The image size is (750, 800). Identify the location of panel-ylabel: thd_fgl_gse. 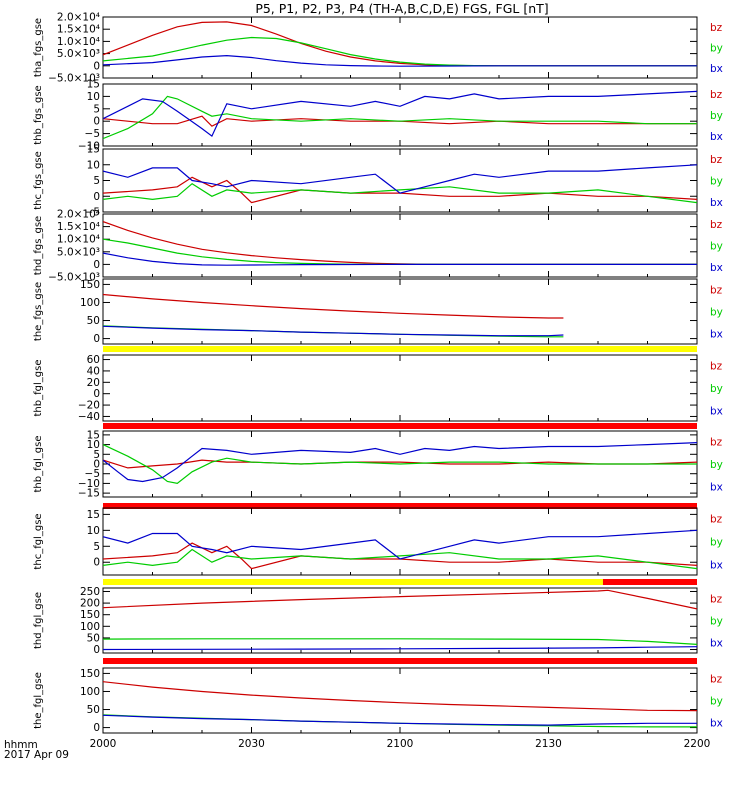
(38, 620).